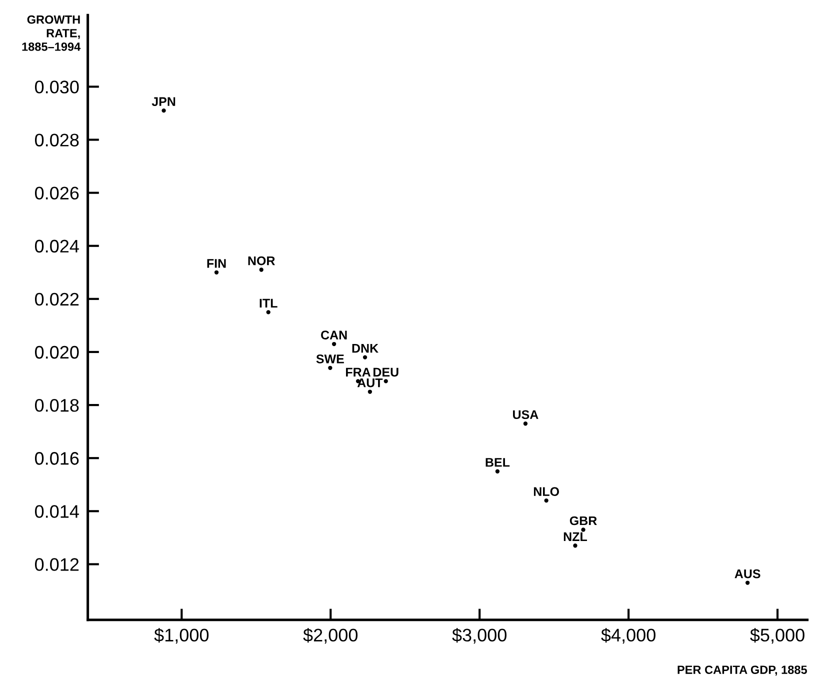 This screenshot has width=813, height=685. What do you see at coordinates (583, 521) in the screenshot?
I see `annotation: GBR` at bounding box center [583, 521].